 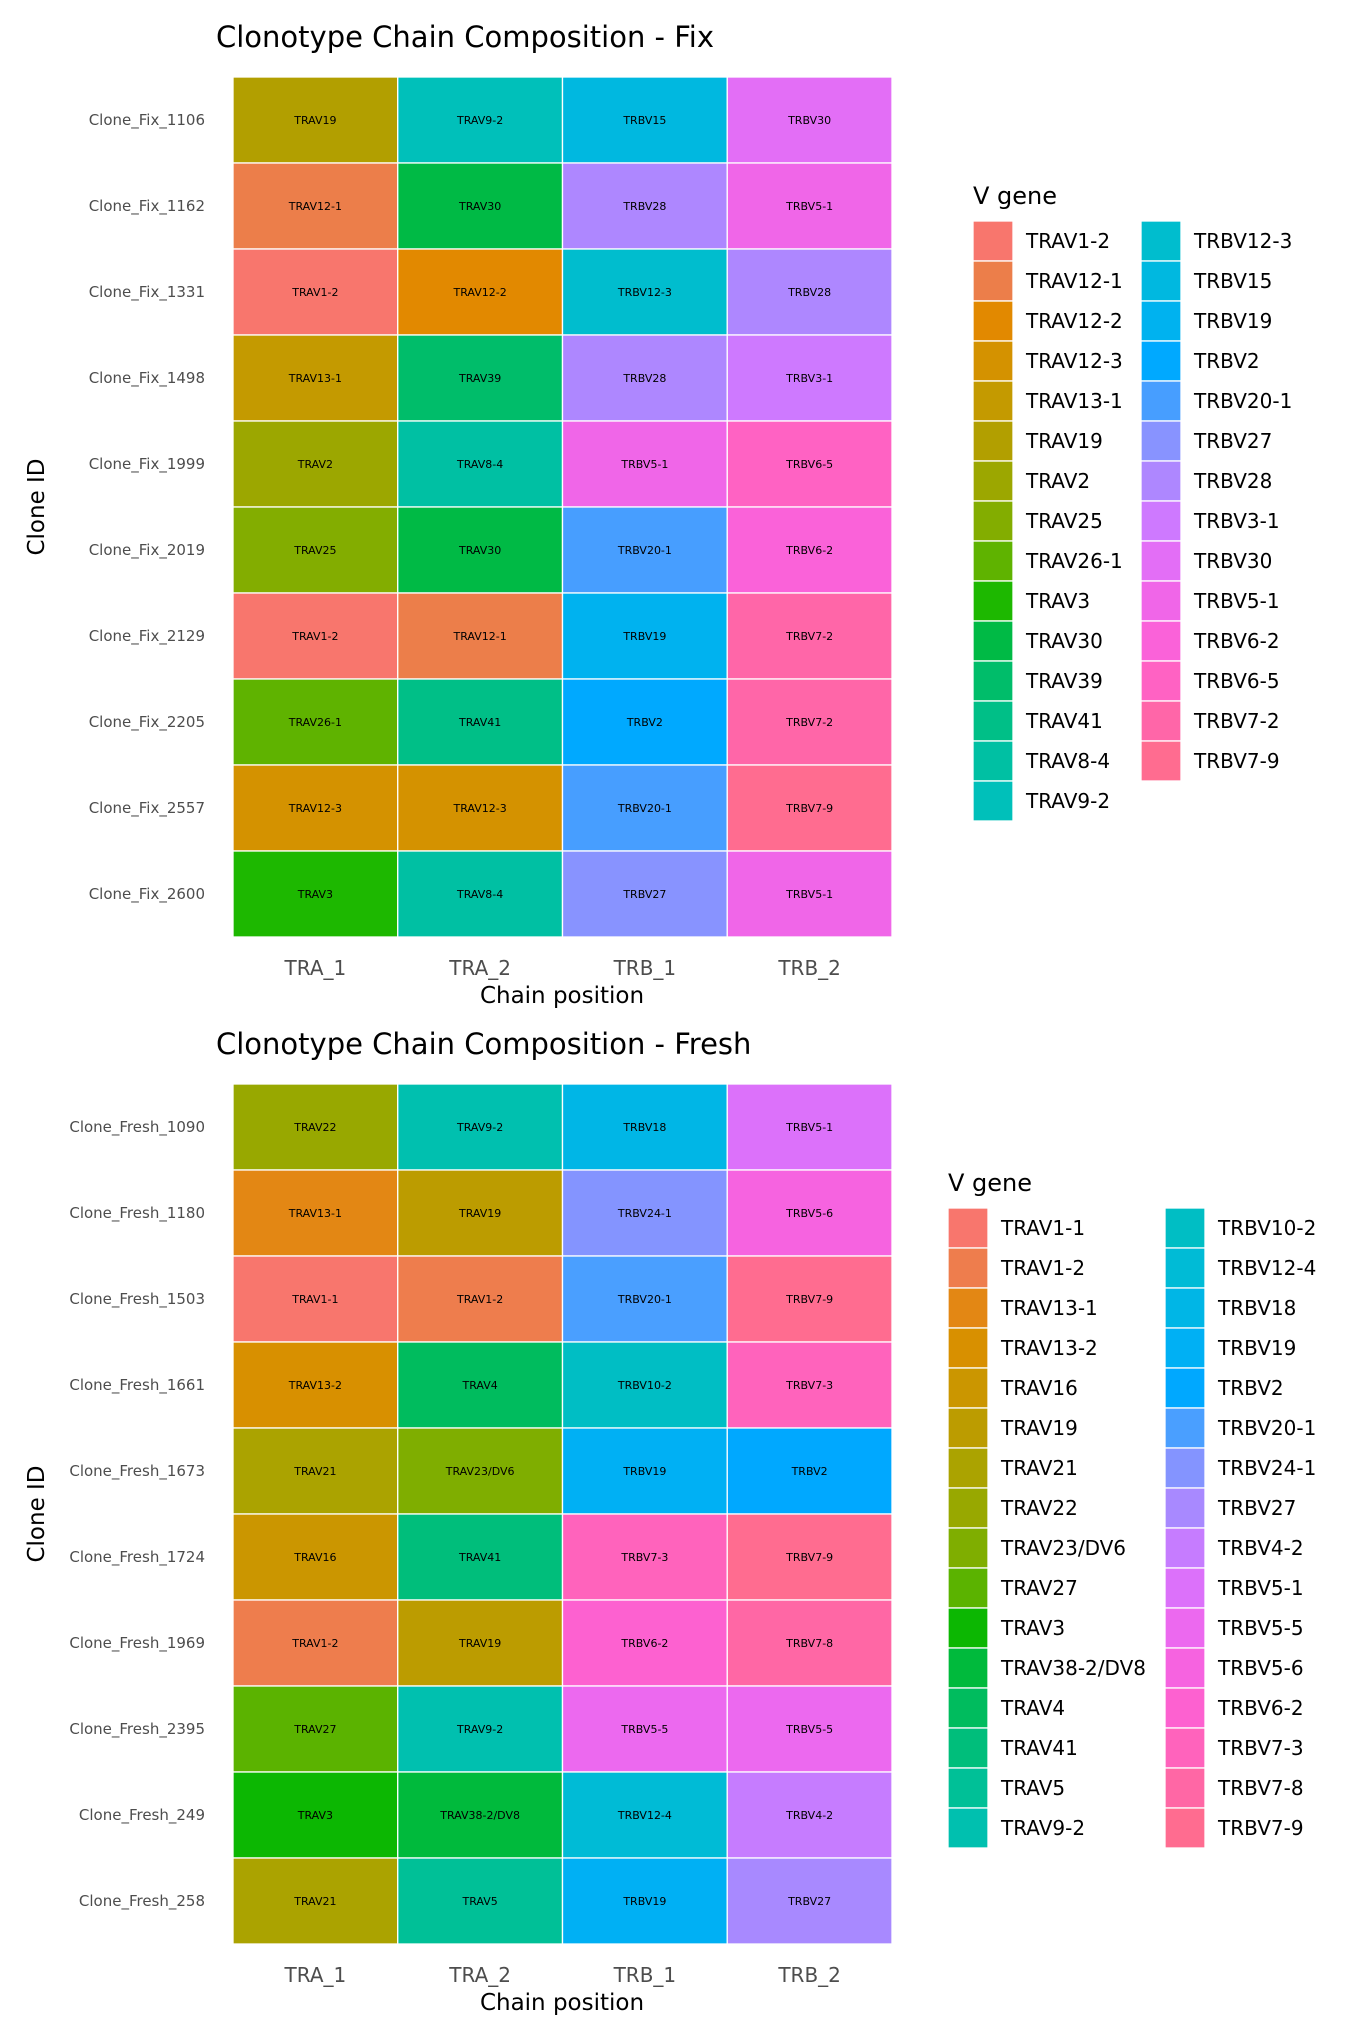 I want to click on cell-label: TRAV19, so click(x=479, y=1213).